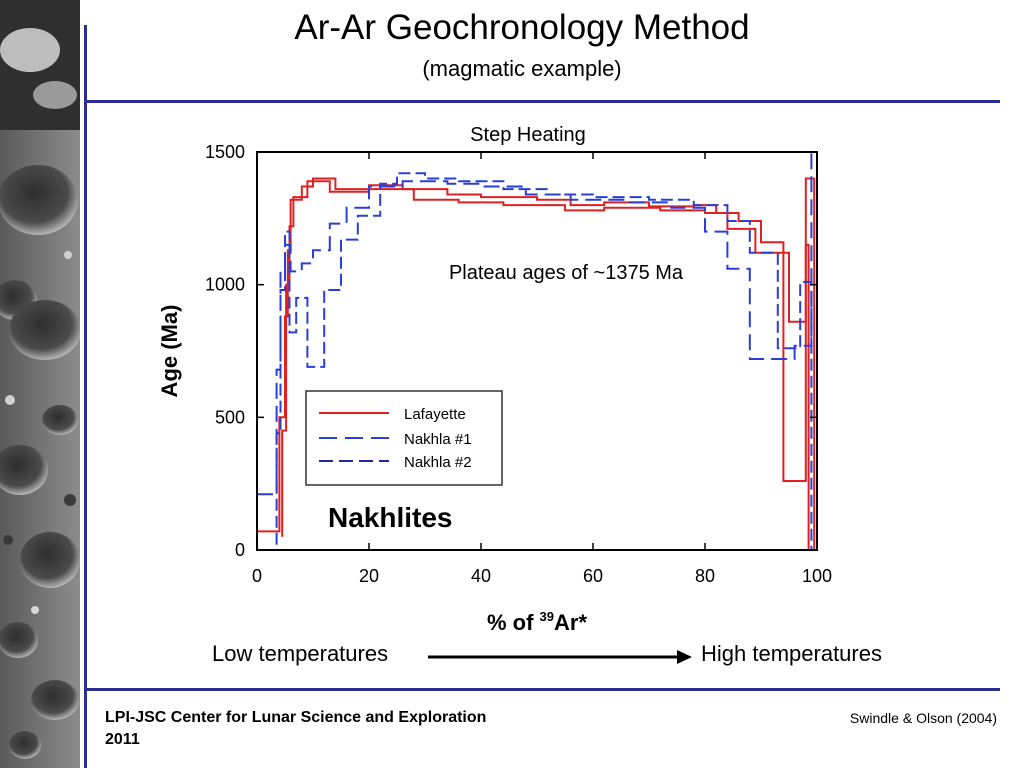  What do you see at coordinates (85, 396) in the screenshot?
I see `left-accent-rule` at bounding box center [85, 396].